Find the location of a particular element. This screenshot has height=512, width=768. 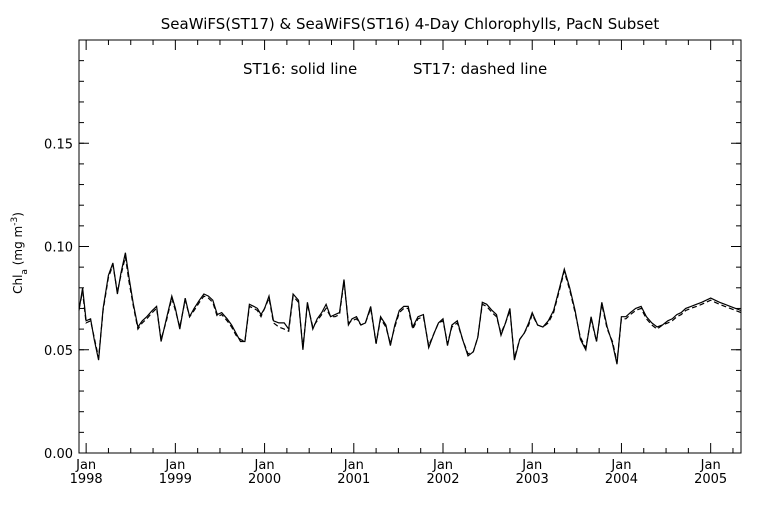

y-axis-label-mid: (mg m is located at coordinates (18, 247).